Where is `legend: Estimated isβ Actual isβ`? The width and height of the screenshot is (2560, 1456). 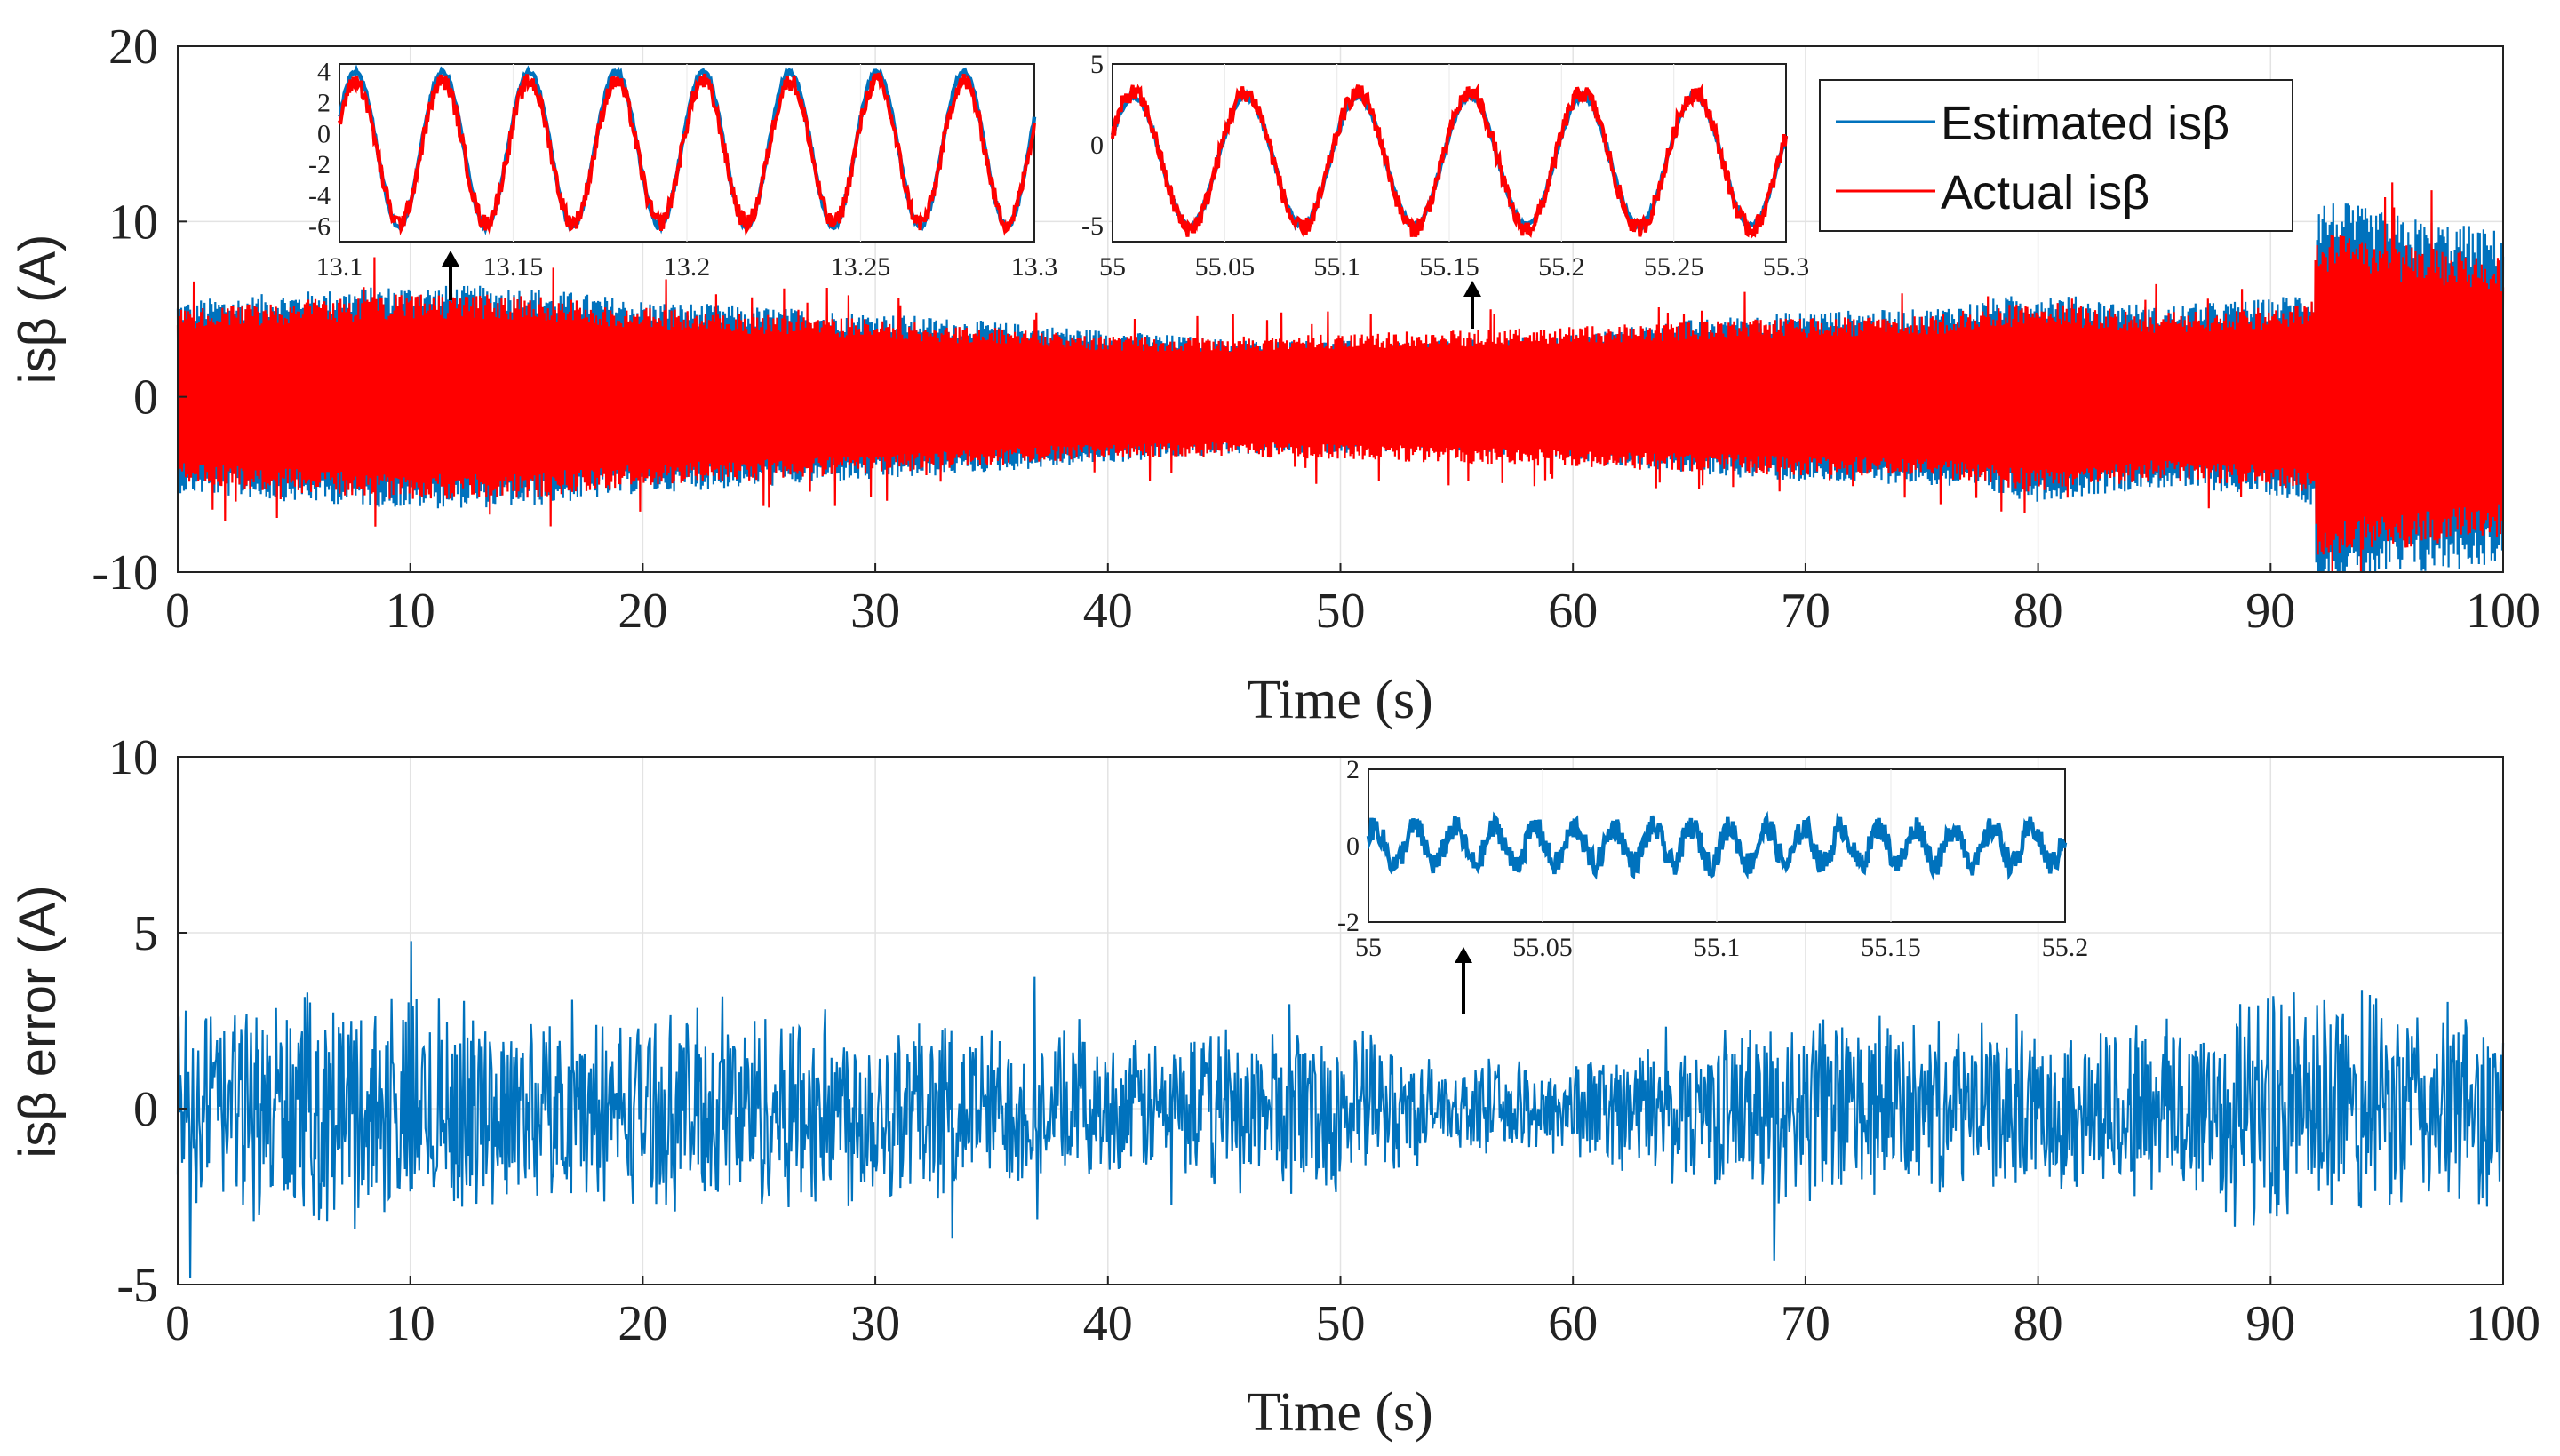 legend: Estimated isβ Actual isβ is located at coordinates (2056, 155).